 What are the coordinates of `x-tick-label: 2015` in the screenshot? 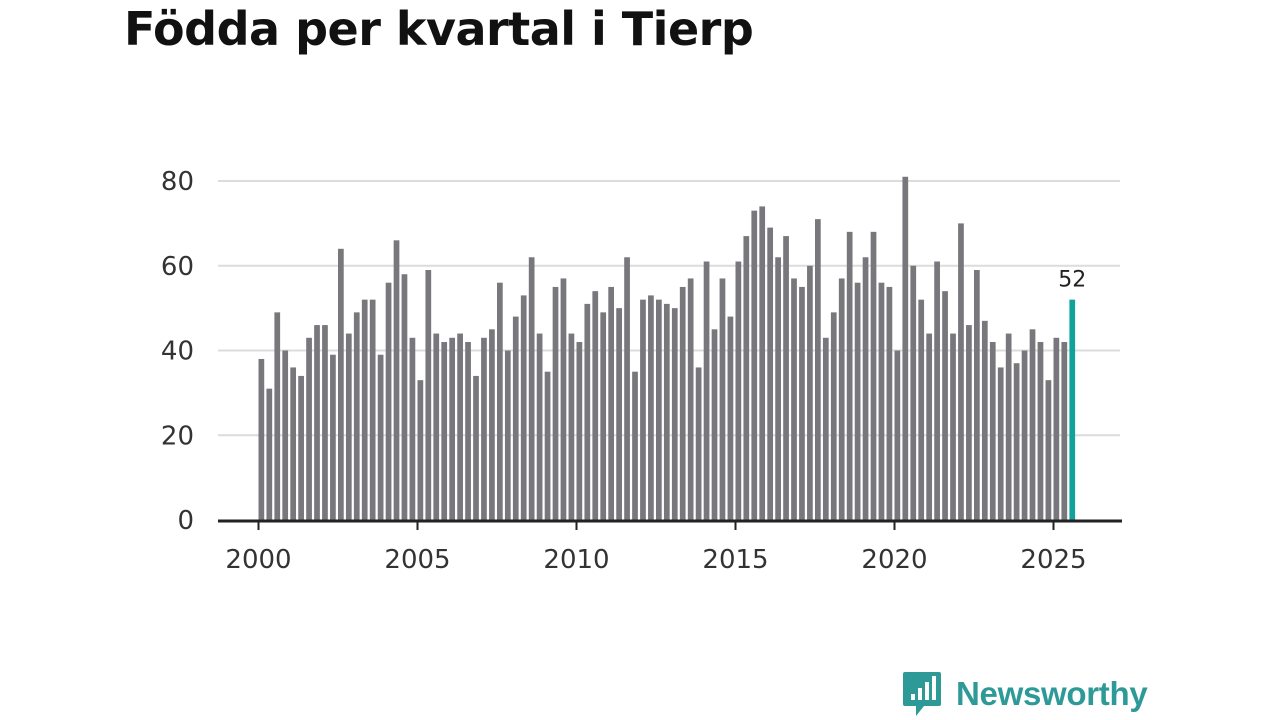 It's located at (735, 560).